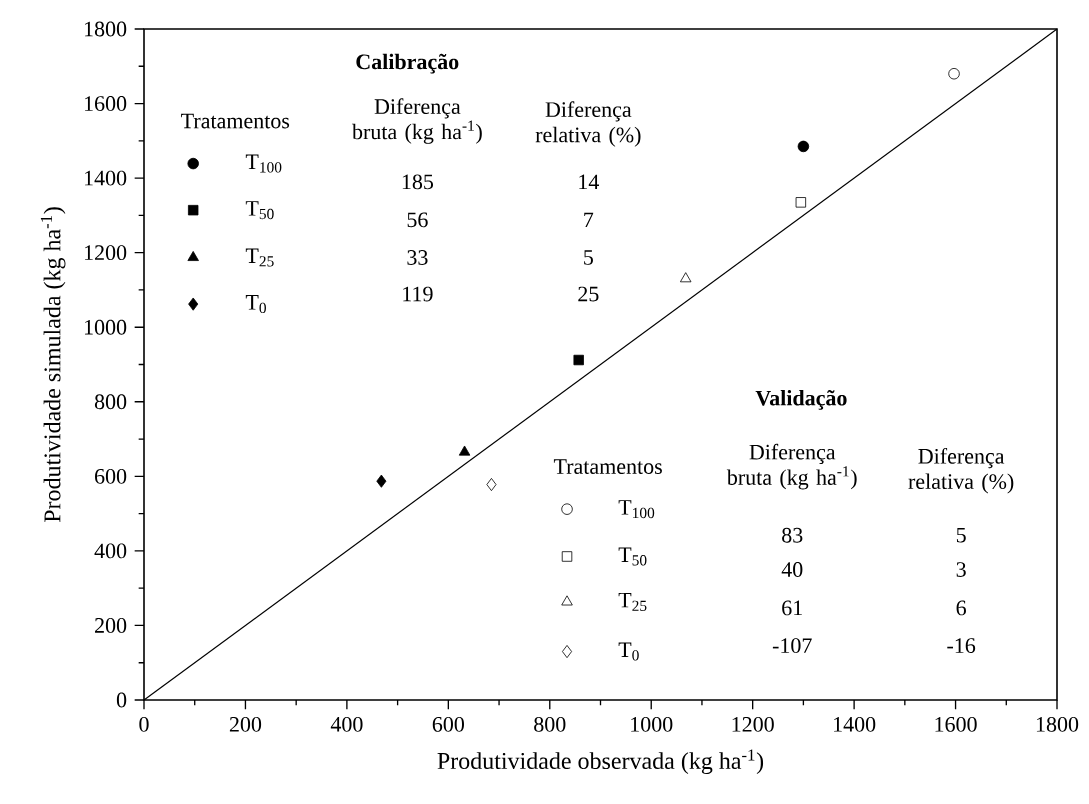 This screenshot has height=804, width=1089. Describe the element at coordinates (417, 257) in the screenshot. I see `annotation: 33` at that location.